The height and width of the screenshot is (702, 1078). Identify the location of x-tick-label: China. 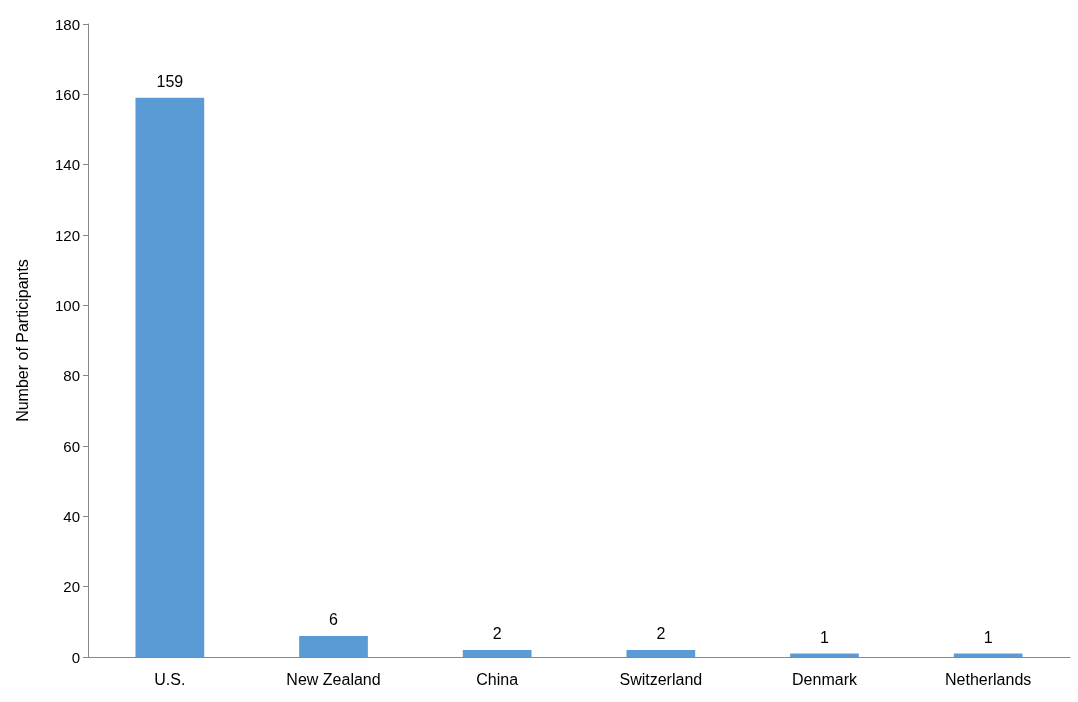
(497, 679).